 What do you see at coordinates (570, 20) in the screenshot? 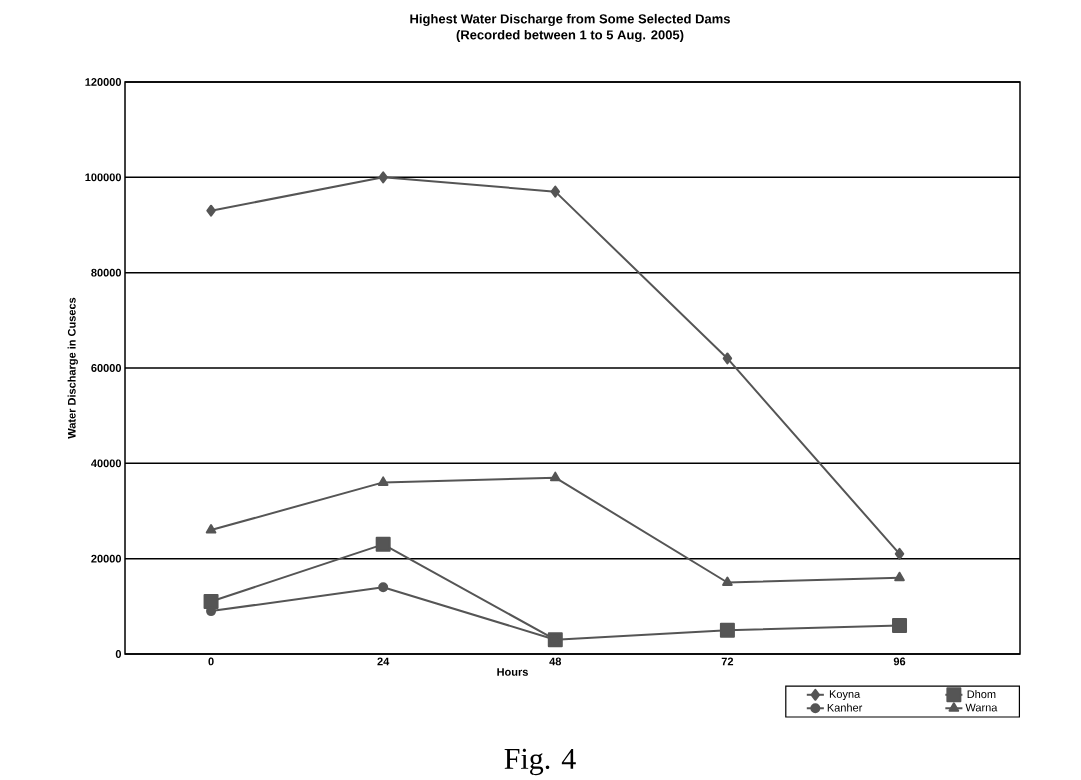
I see `chart-title: Highest Water Discharge from Some Selected Dams` at bounding box center [570, 20].